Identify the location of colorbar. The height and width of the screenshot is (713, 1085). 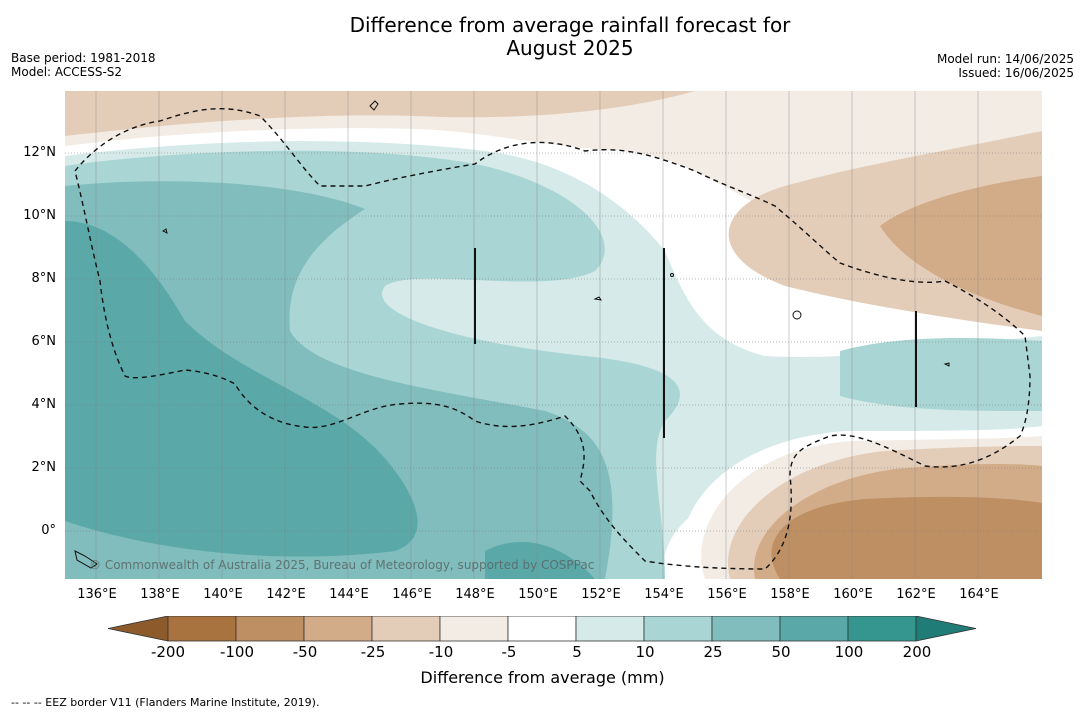
(542, 631).